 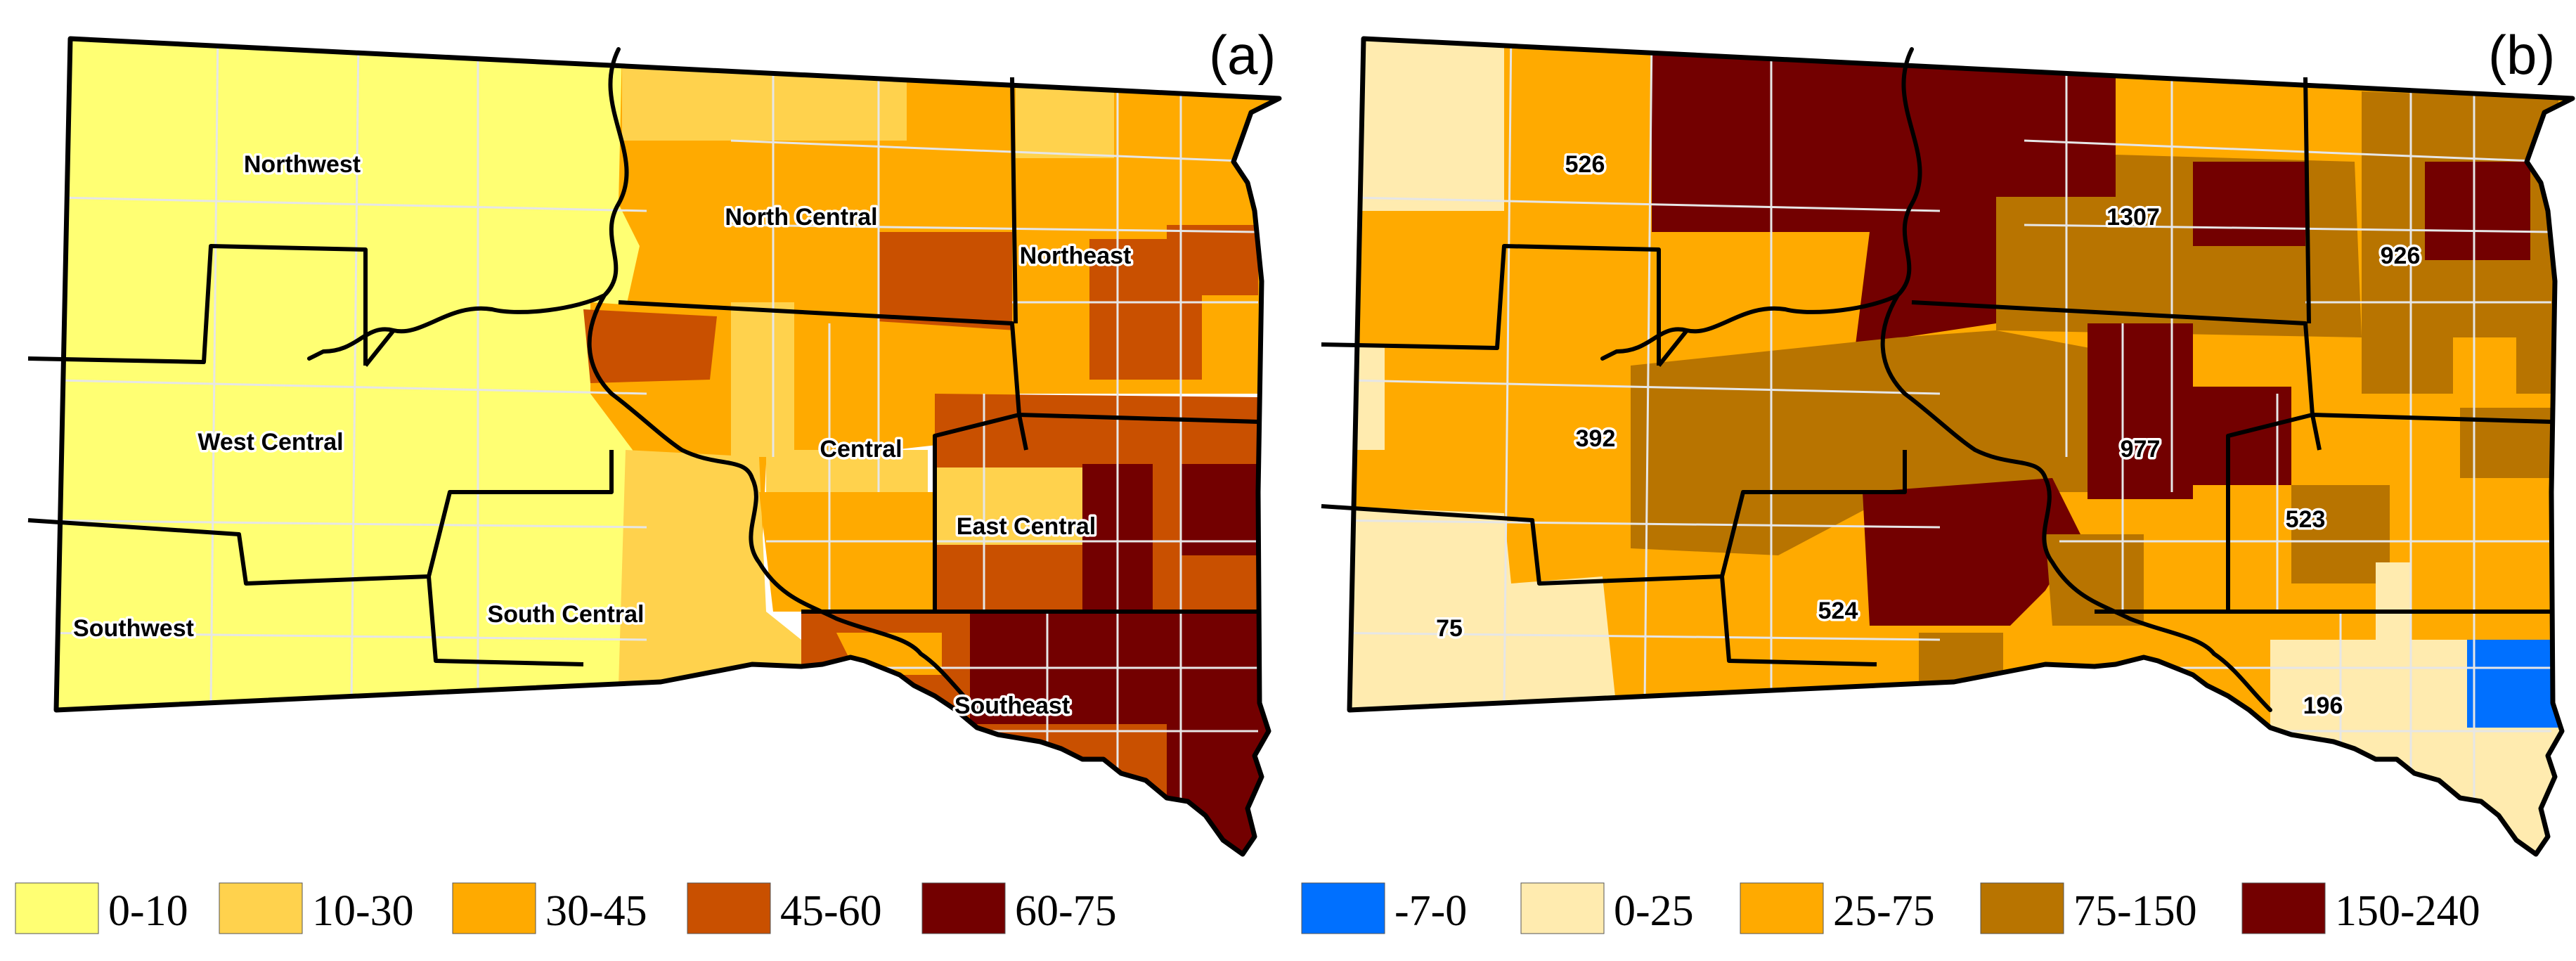 I want to click on map-b-value-west-central: 392, so click(x=1596, y=438).